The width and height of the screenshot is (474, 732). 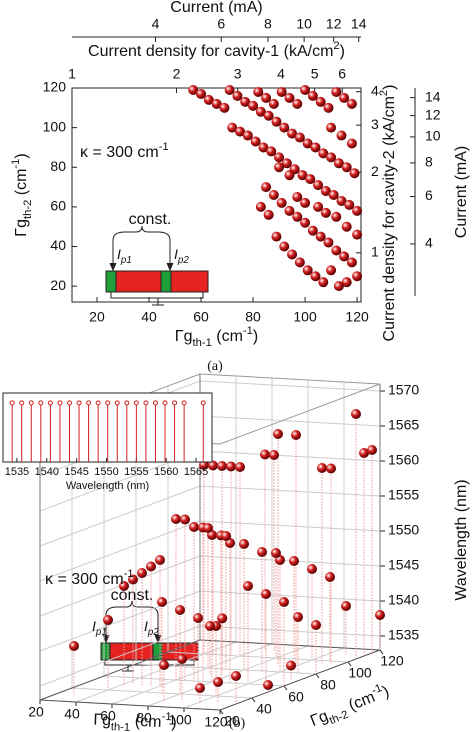 What do you see at coordinates (58, 206) in the screenshot?
I see `y-tick-label: 60` at bounding box center [58, 206].